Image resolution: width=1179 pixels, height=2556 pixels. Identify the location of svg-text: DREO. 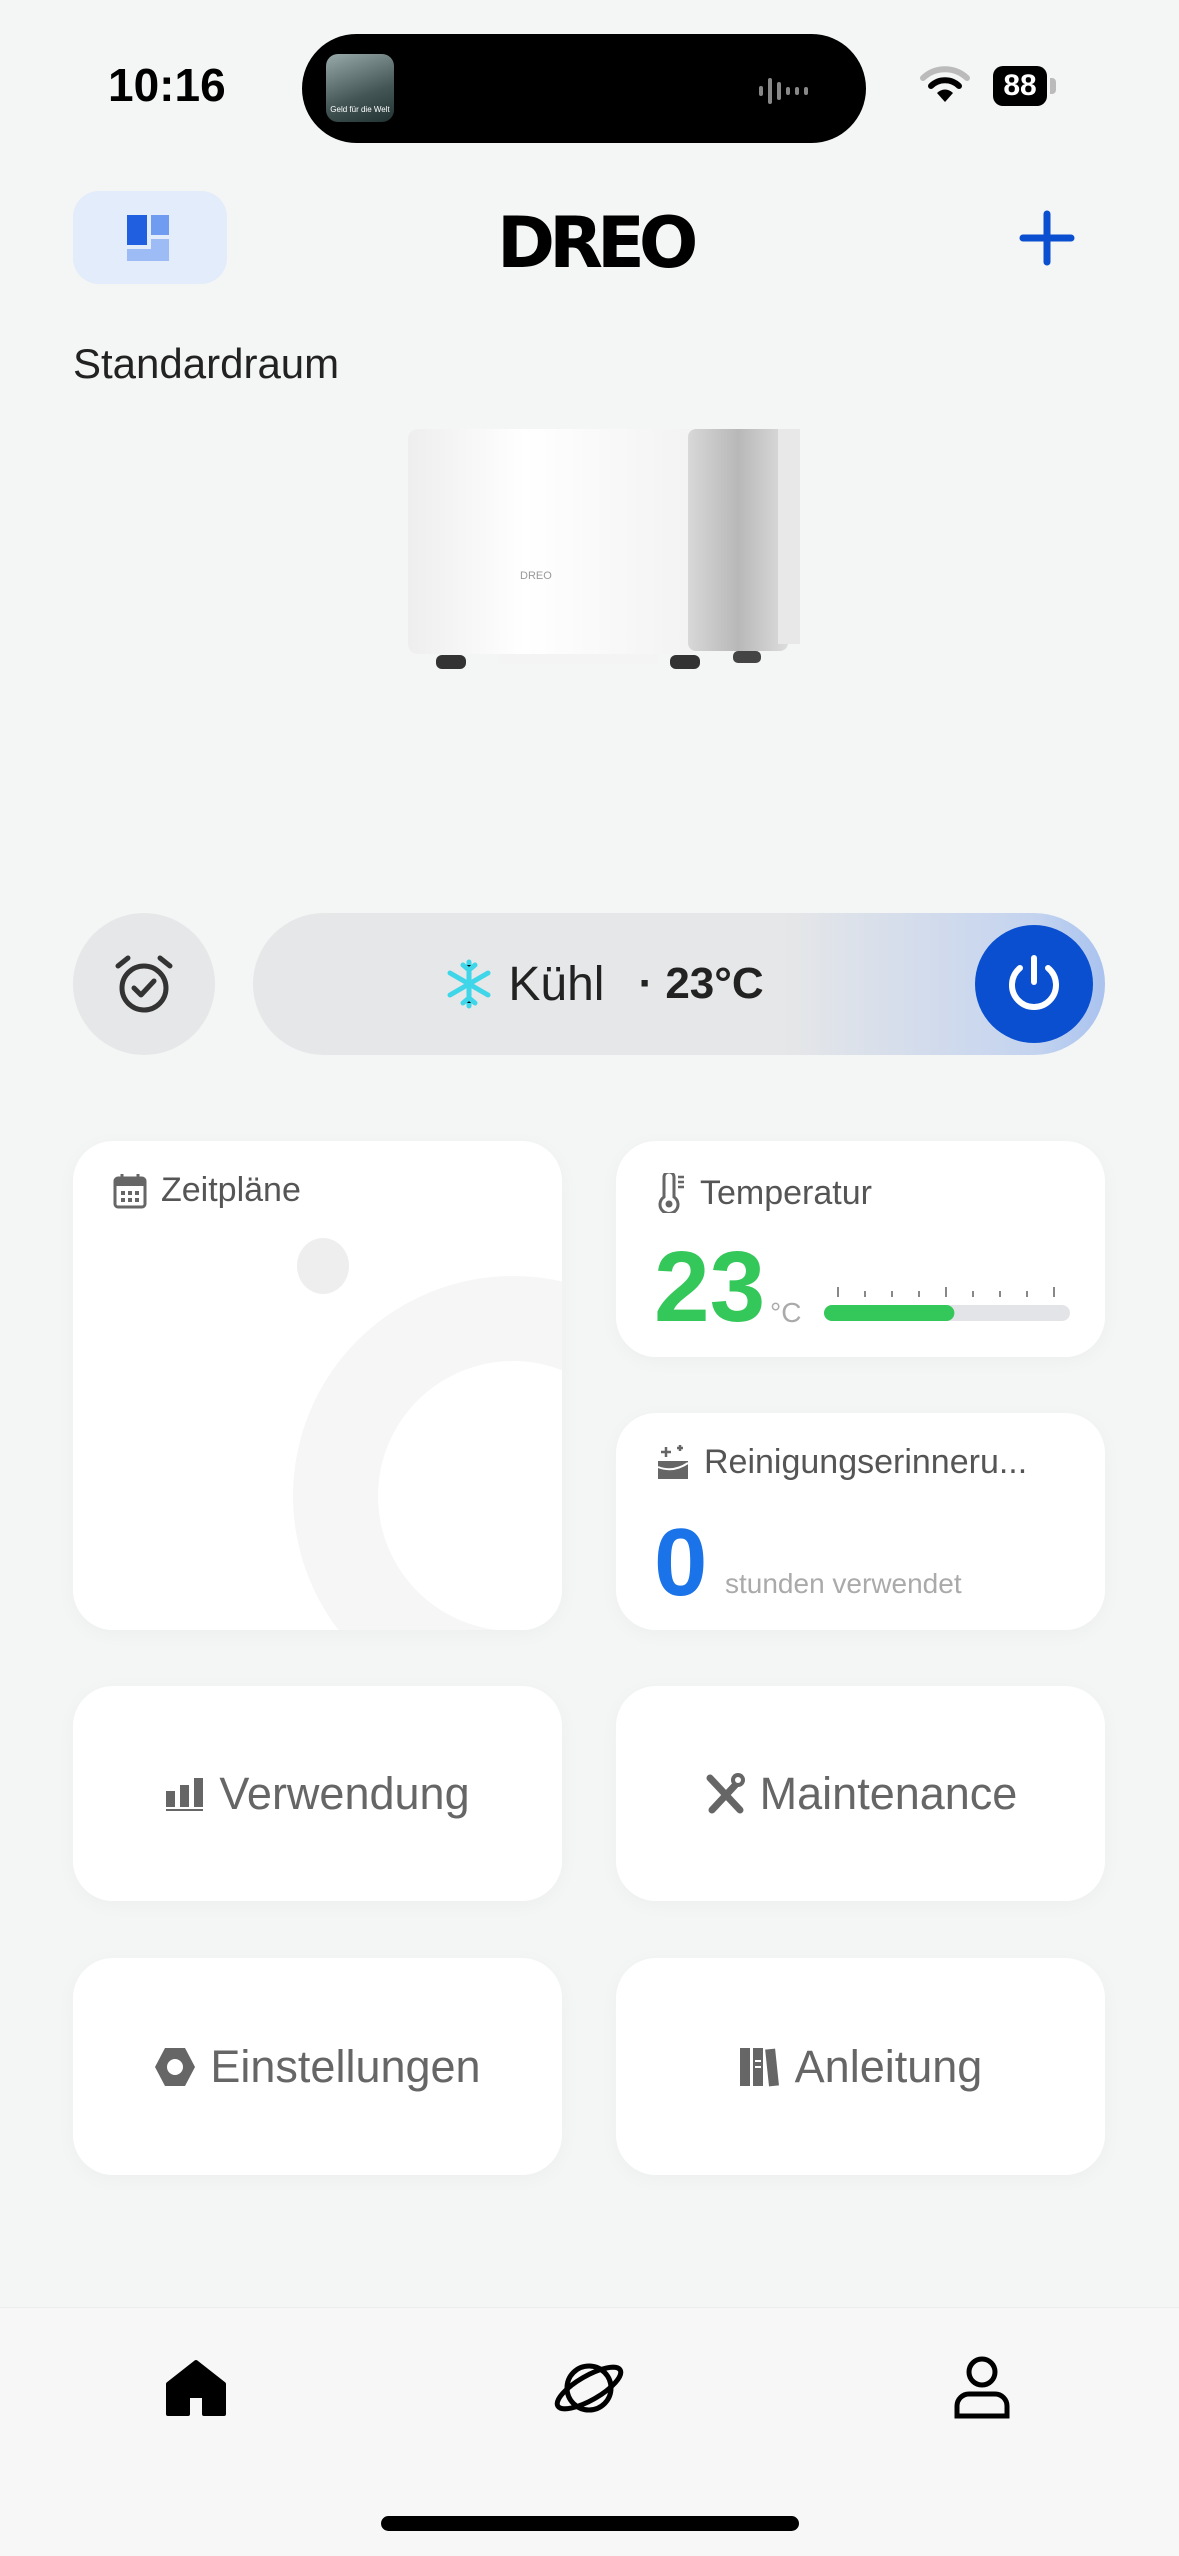
(536, 576).